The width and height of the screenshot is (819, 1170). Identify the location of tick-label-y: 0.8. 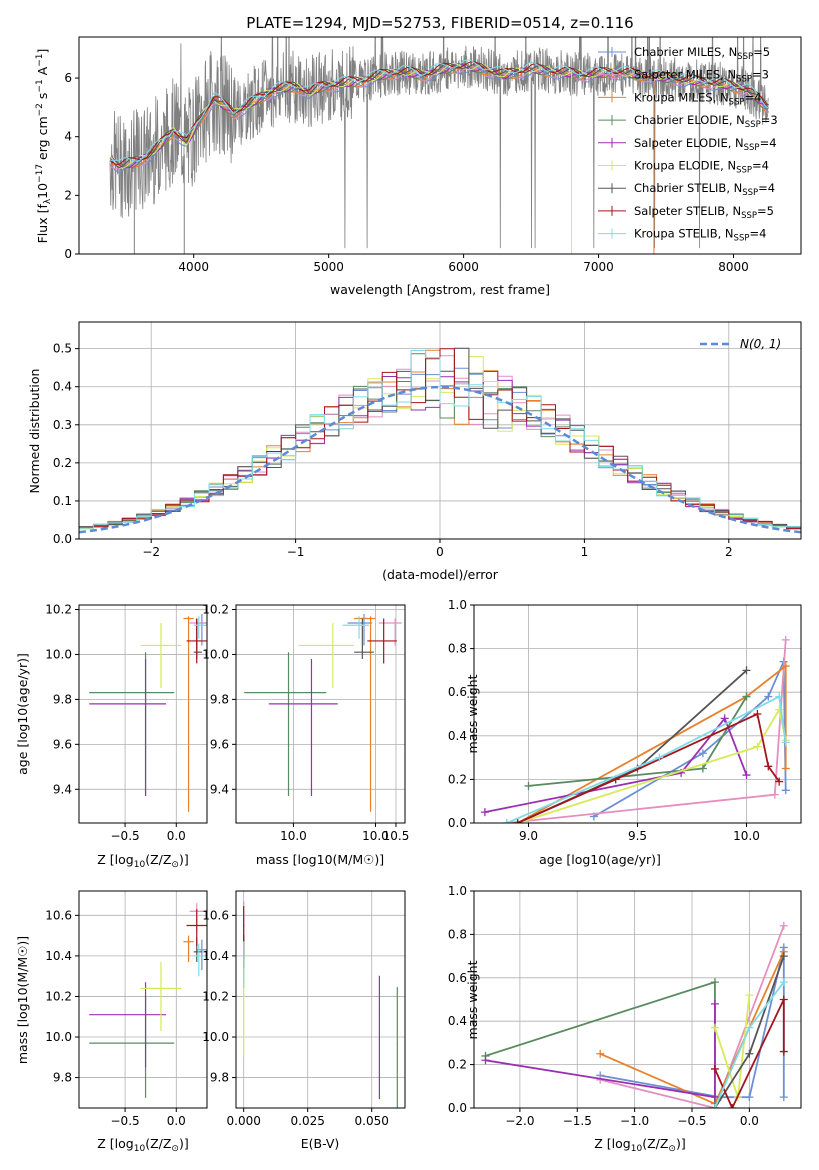
(457, 934).